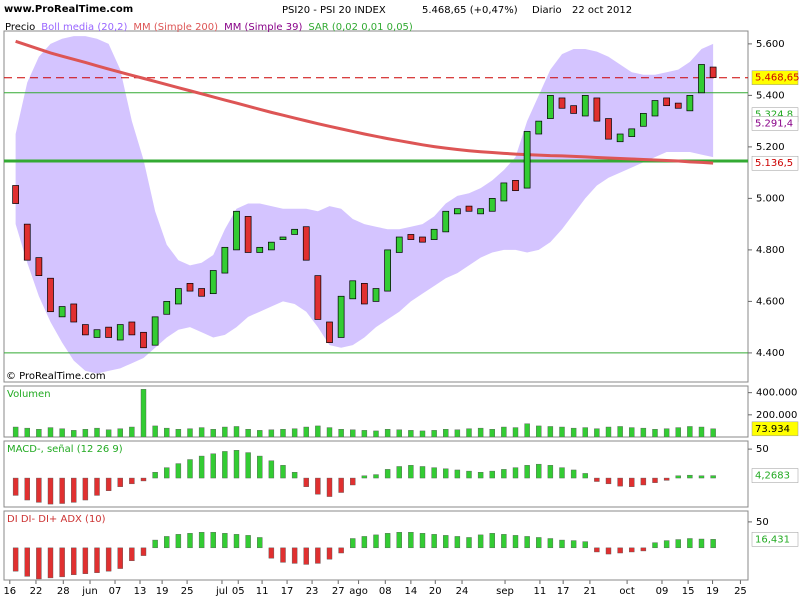  Describe the element at coordinates (262, 591) in the screenshot. I see `x-tick-label: 11` at that location.